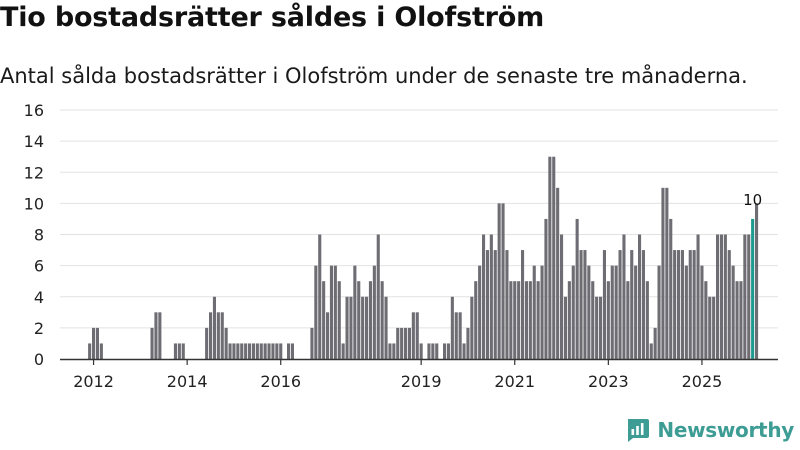 Image resolution: width=800 pixels, height=450 pixels. What do you see at coordinates (639, 430) in the screenshot?
I see `newsworthy-logo-icon` at bounding box center [639, 430].